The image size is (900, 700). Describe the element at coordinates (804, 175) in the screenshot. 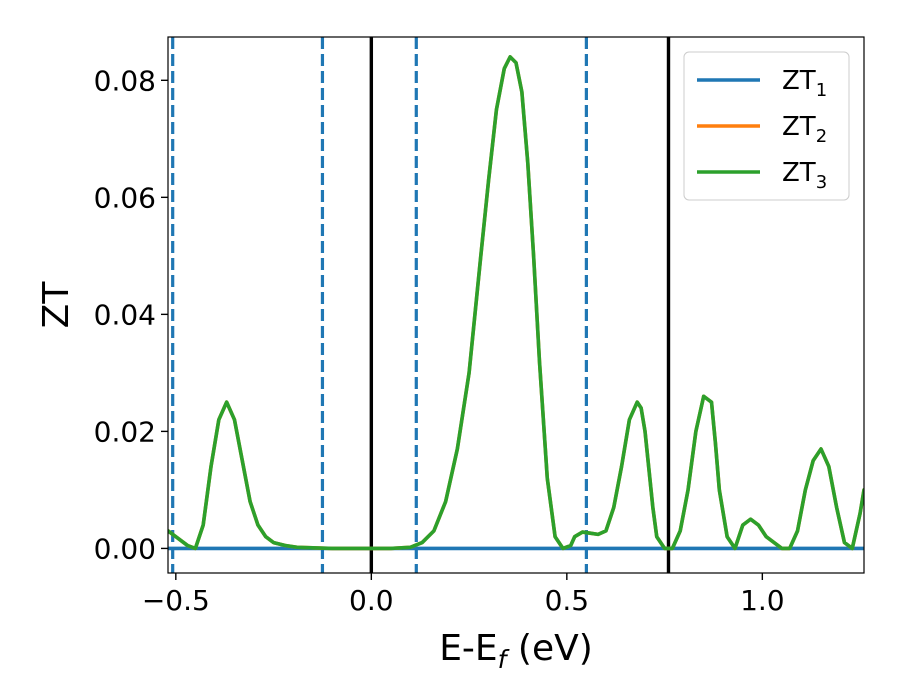

I see `legend-label-ZT3: ZT3` at that location.